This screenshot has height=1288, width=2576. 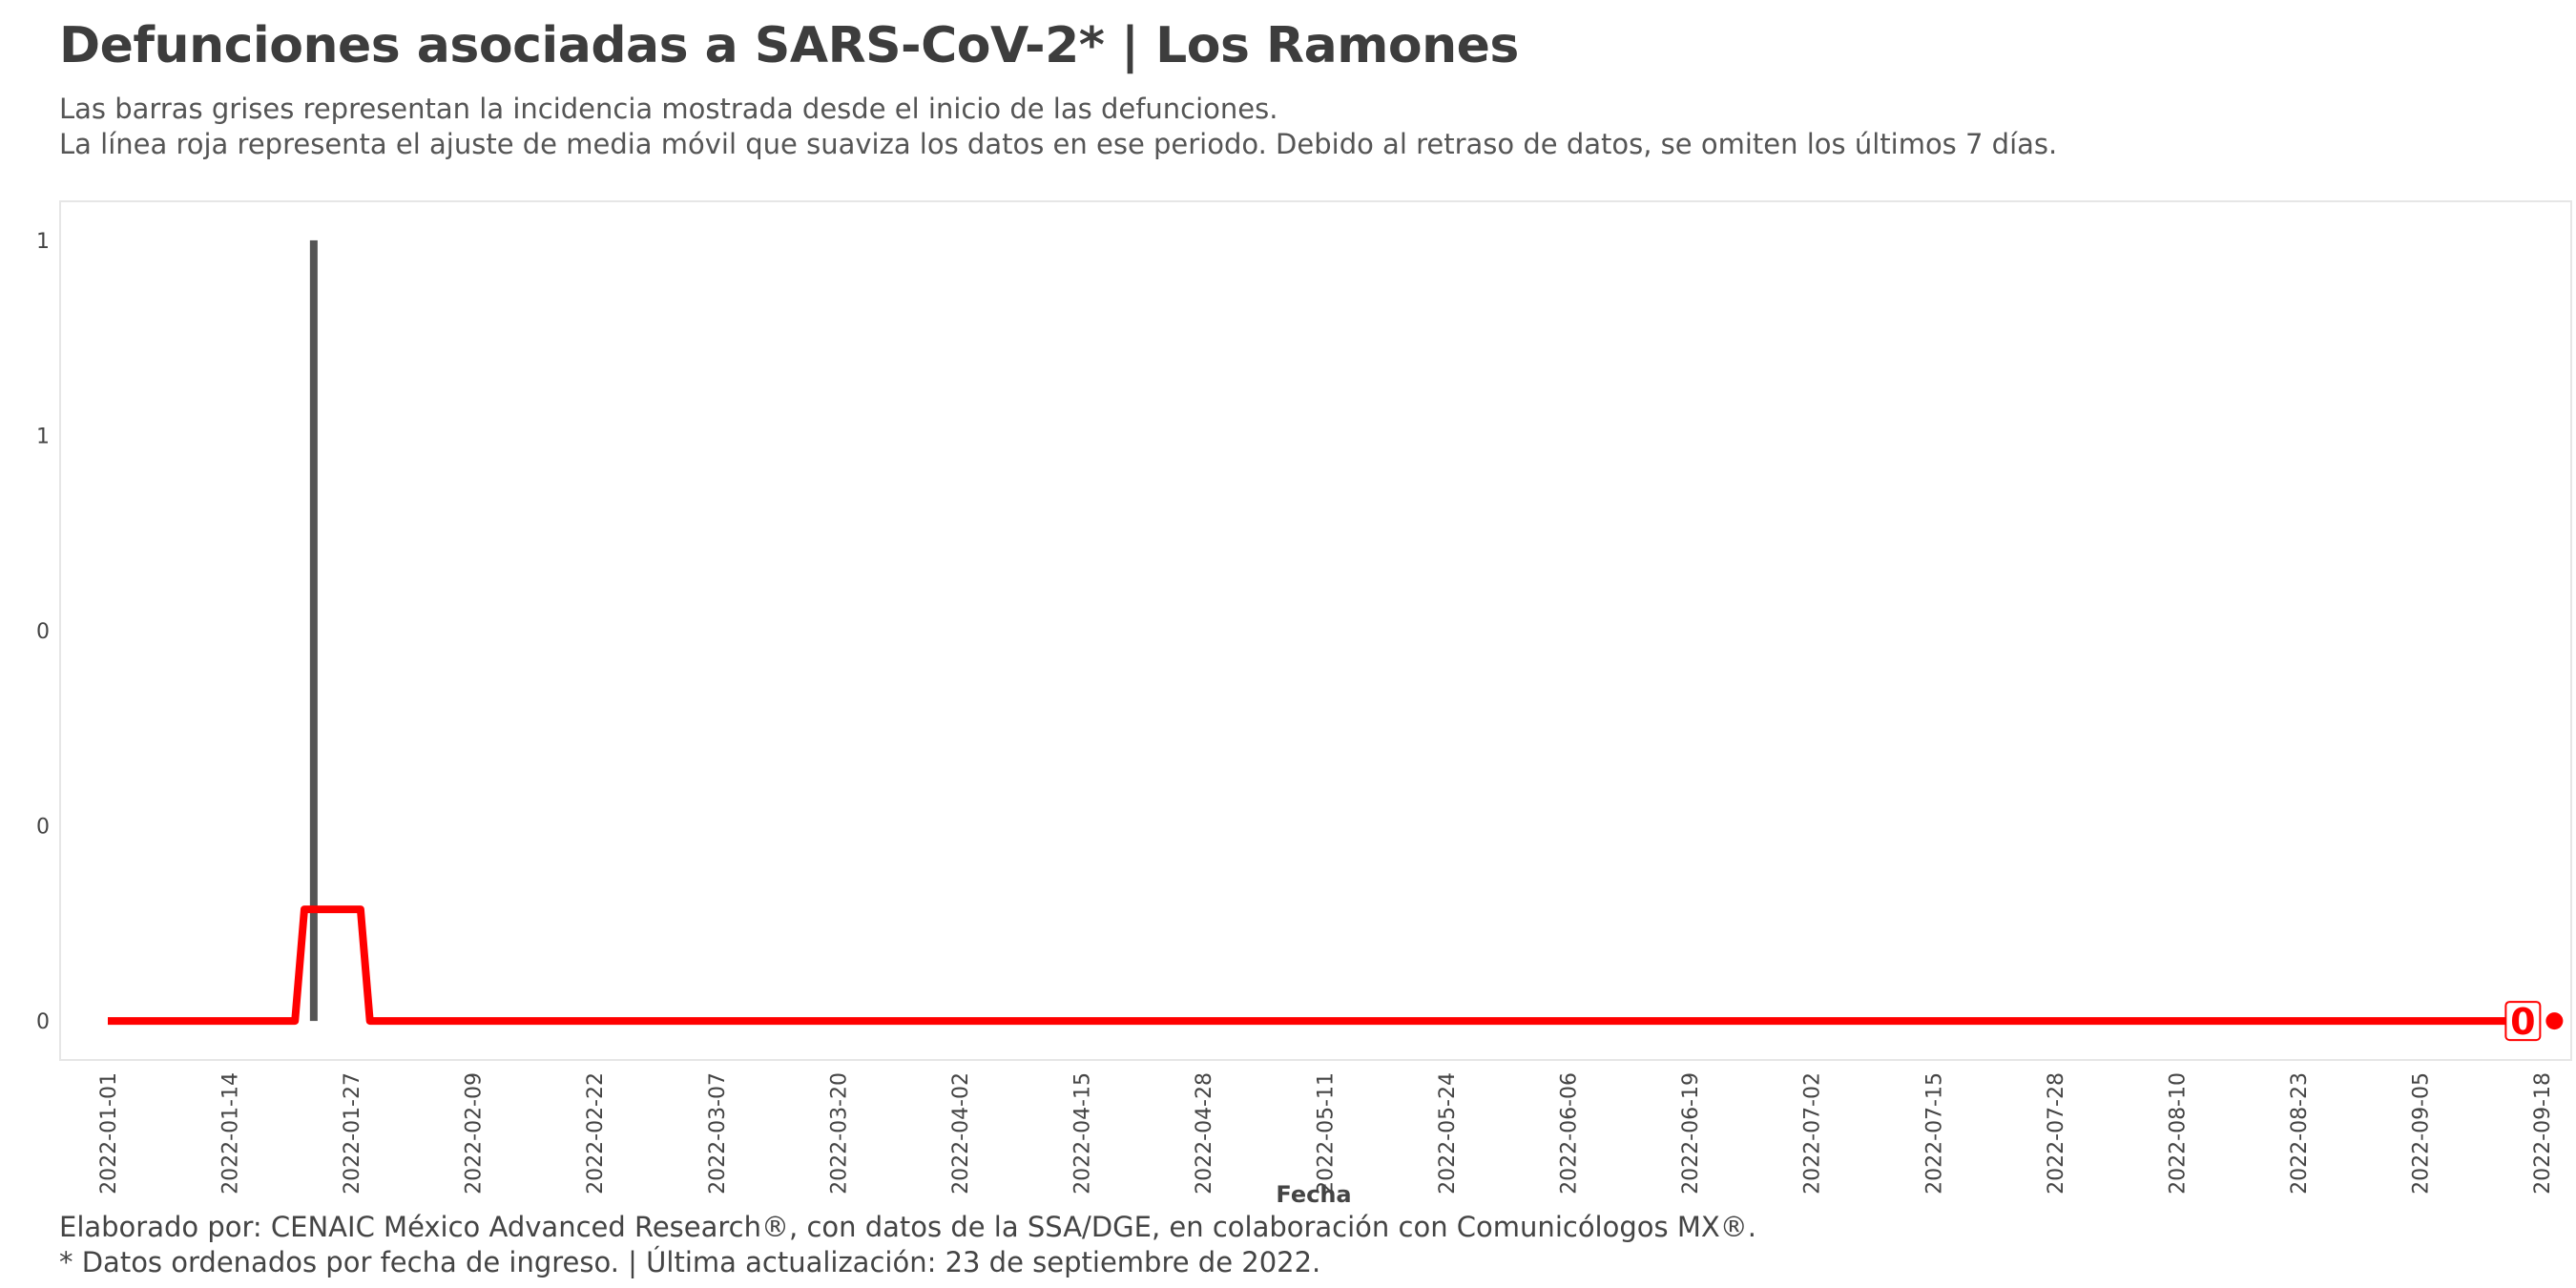 I want to click on bar, so click(x=313, y=630).